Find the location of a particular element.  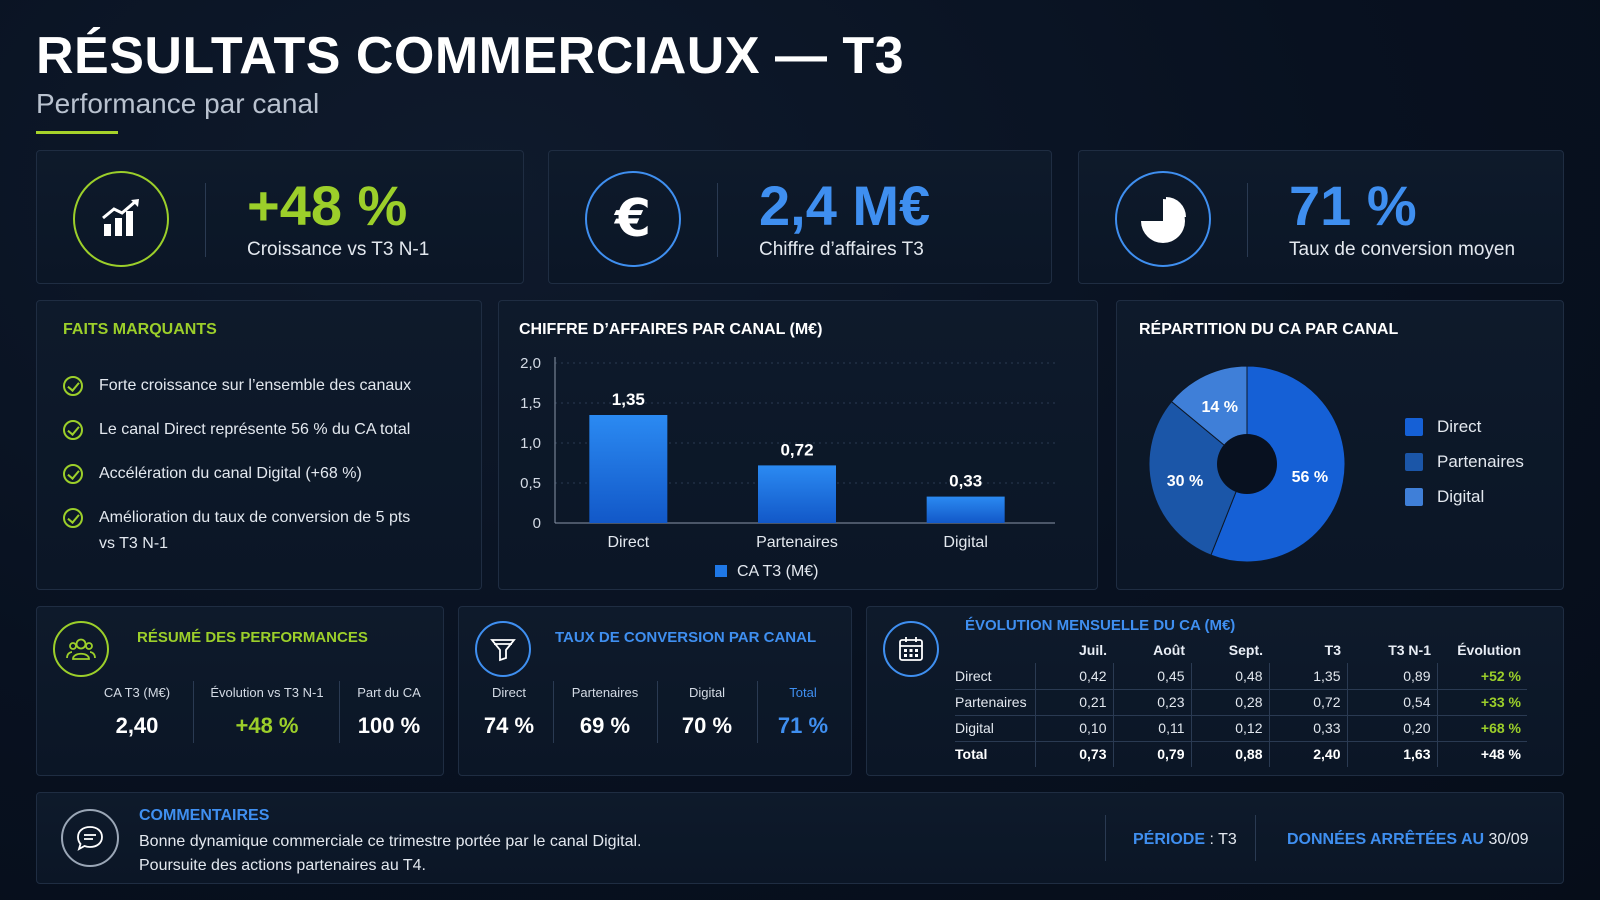

pie-chart: 56 % 30 % 14 % is located at coordinates (1247, 464).